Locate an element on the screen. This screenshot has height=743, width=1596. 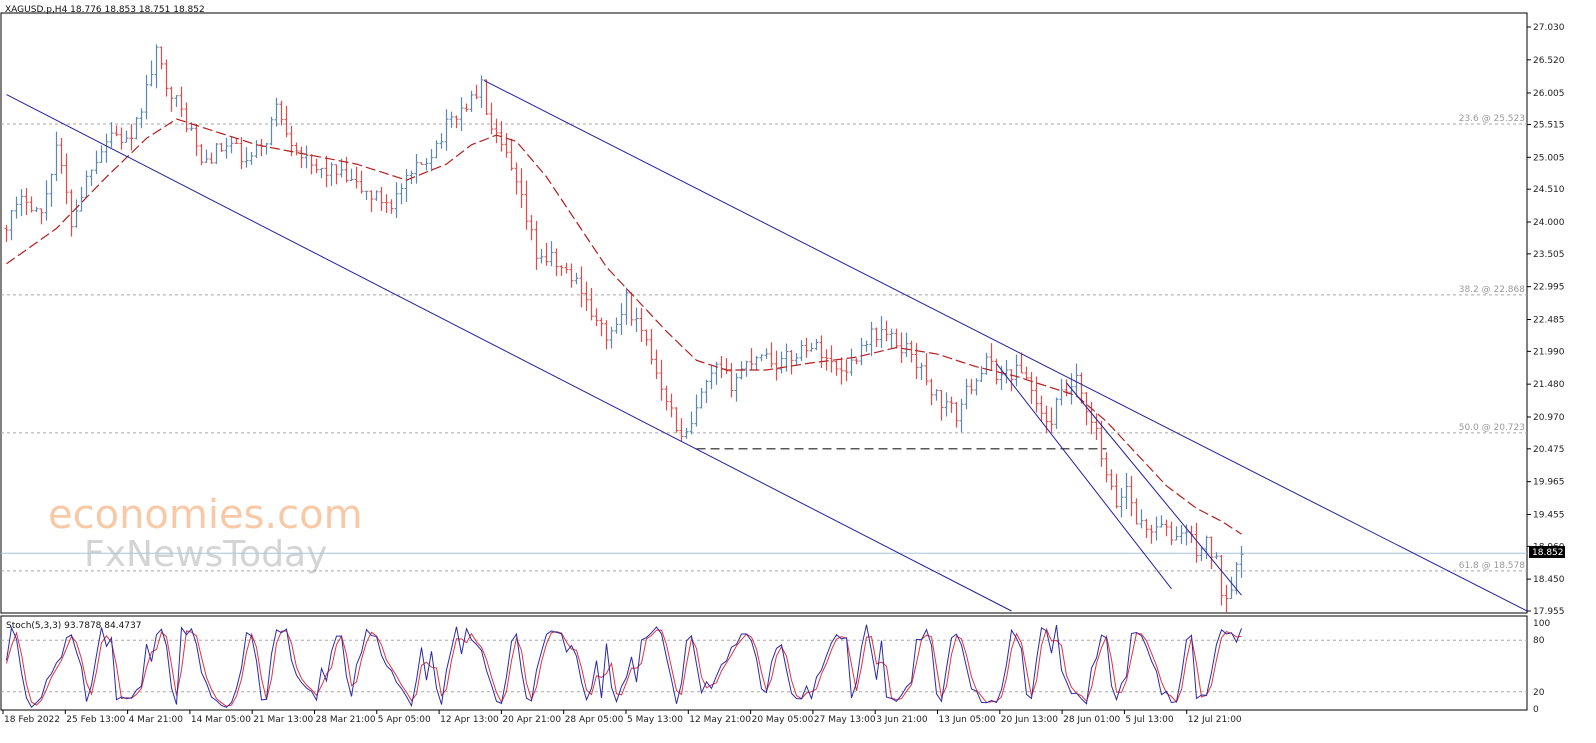
time-tick-label: 5 Apr 05:00 is located at coordinates (404, 720).